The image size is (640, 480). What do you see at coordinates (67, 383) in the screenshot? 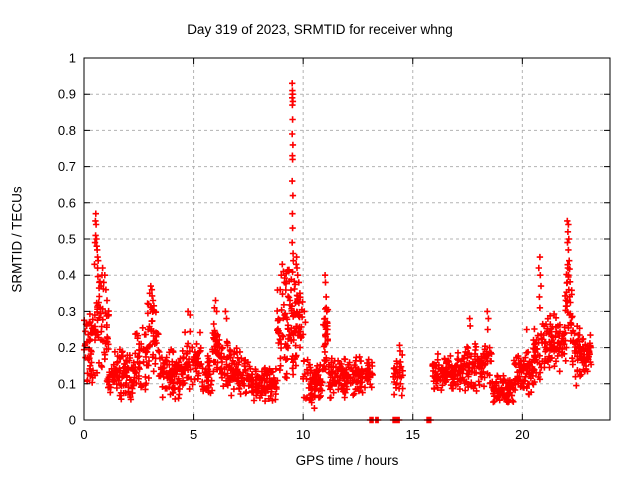
I see `y-tick-label: 0.1` at bounding box center [67, 383].